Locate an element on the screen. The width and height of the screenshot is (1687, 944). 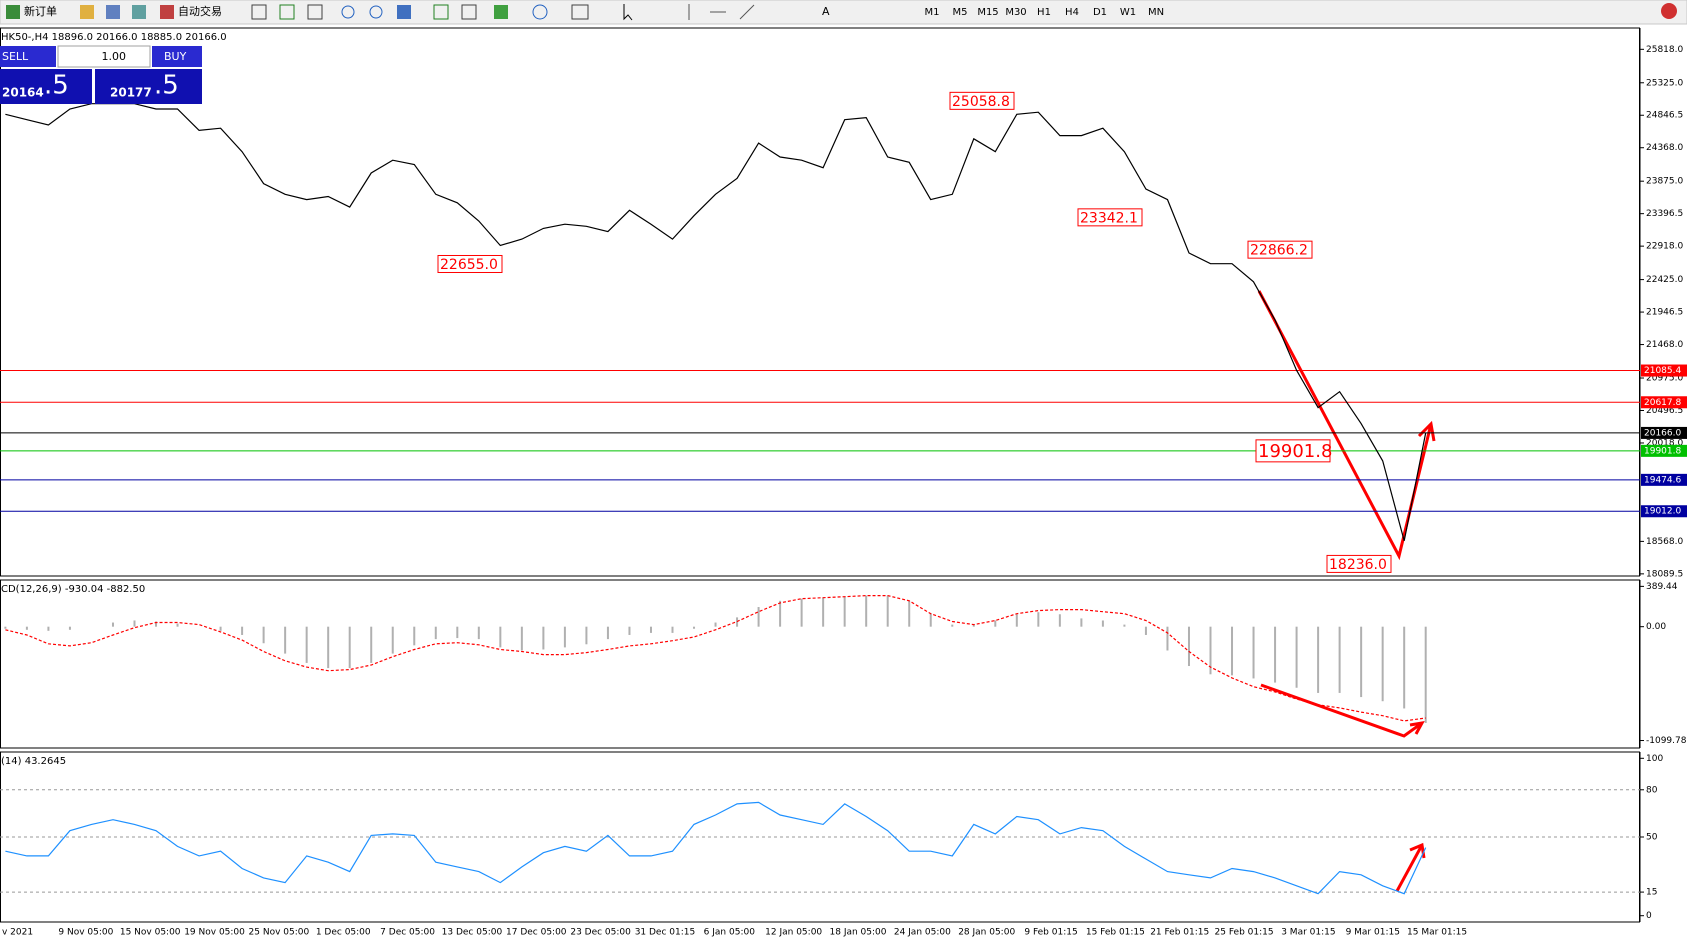
zoom-out-icon is located at coordinates (376, 12).